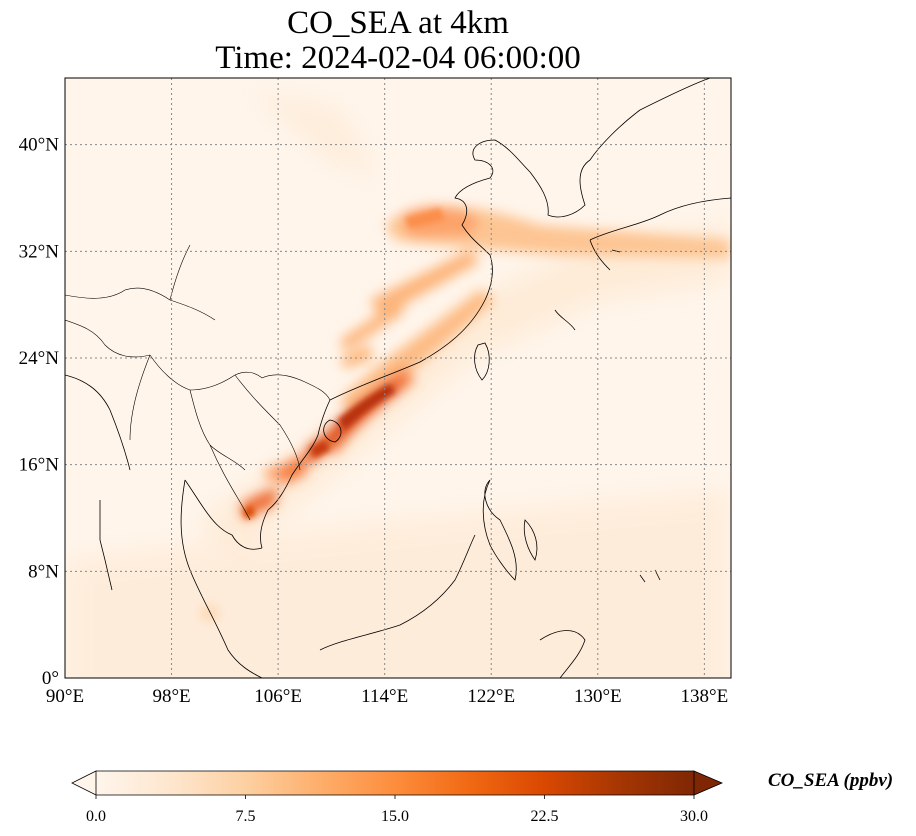 Image resolution: width=916 pixels, height=836 pixels. Describe the element at coordinates (491, 696) in the screenshot. I see `x-tick-label: 122°E` at that location.